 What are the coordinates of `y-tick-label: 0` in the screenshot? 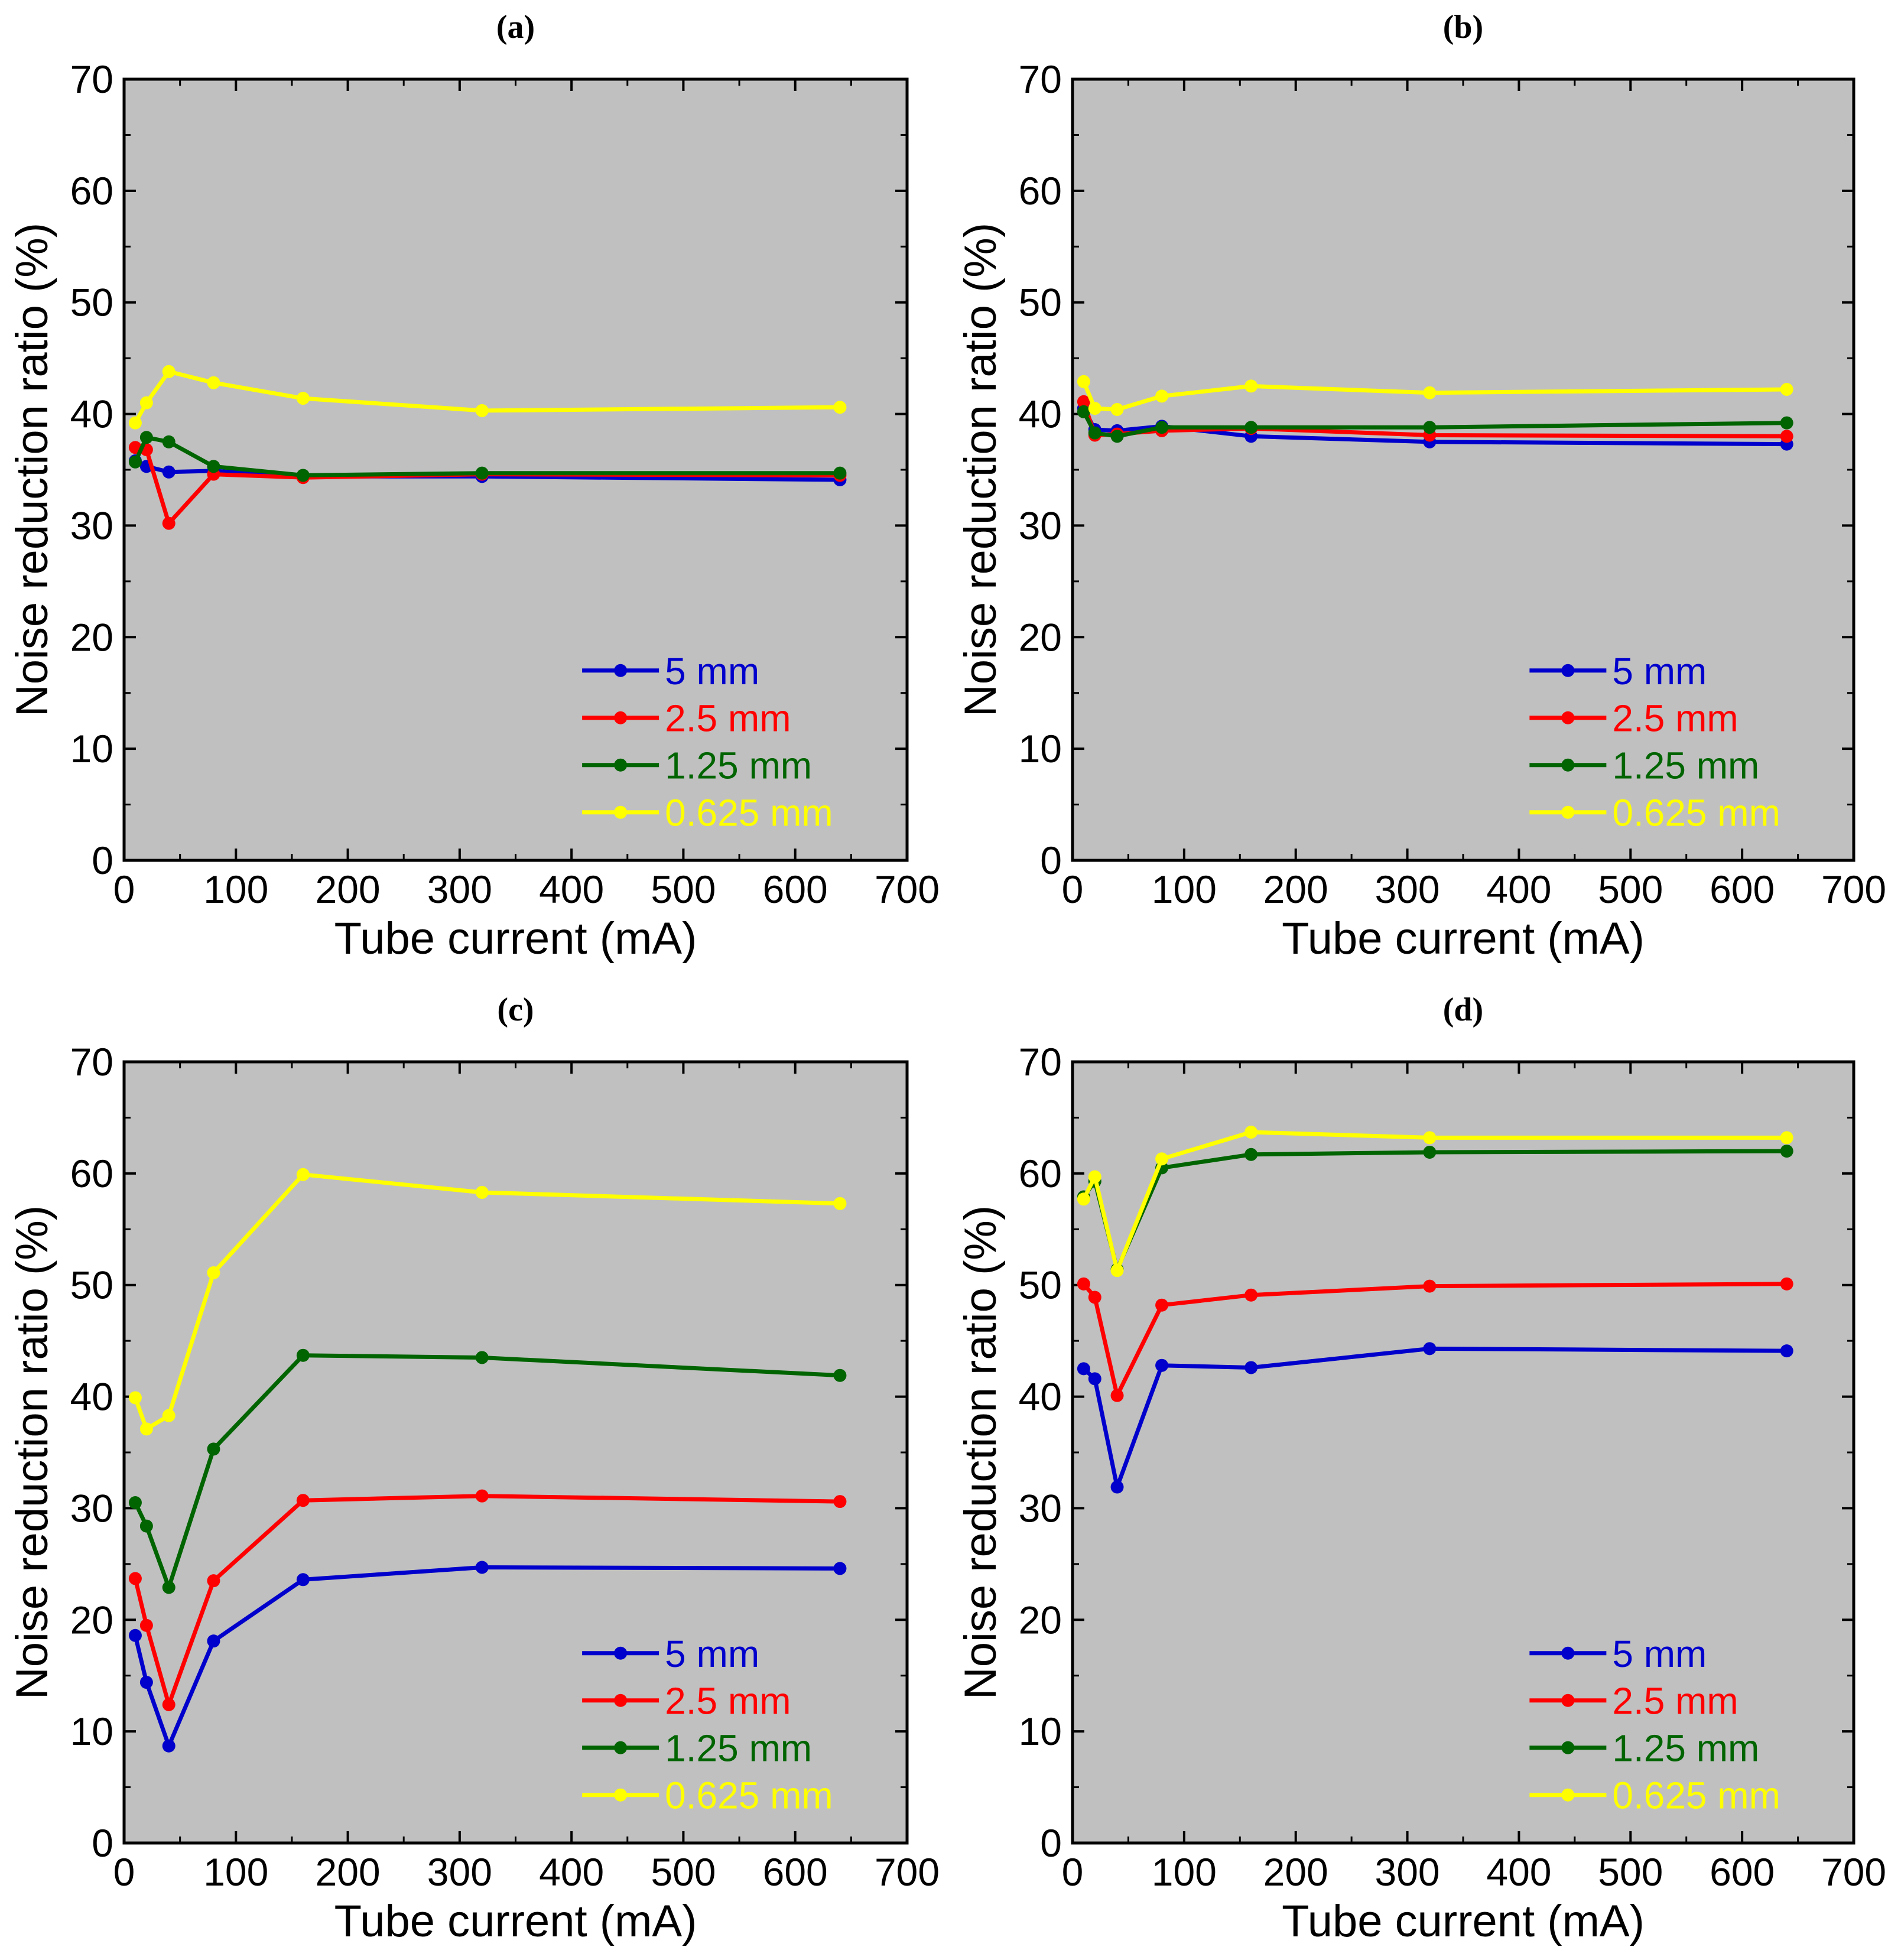 It's located at (102, 860).